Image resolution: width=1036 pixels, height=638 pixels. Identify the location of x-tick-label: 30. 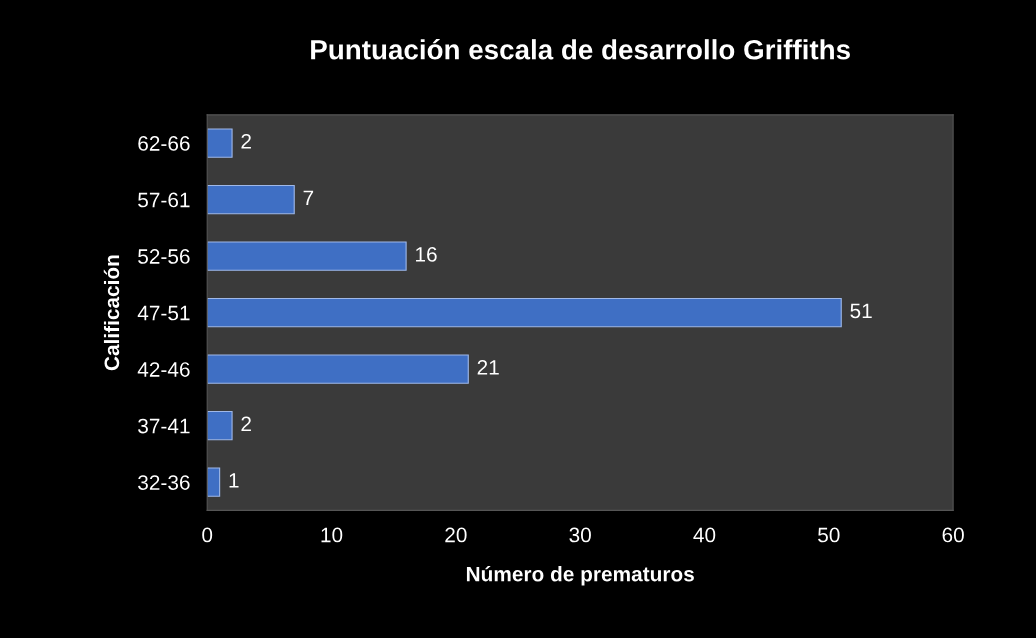
(580, 535).